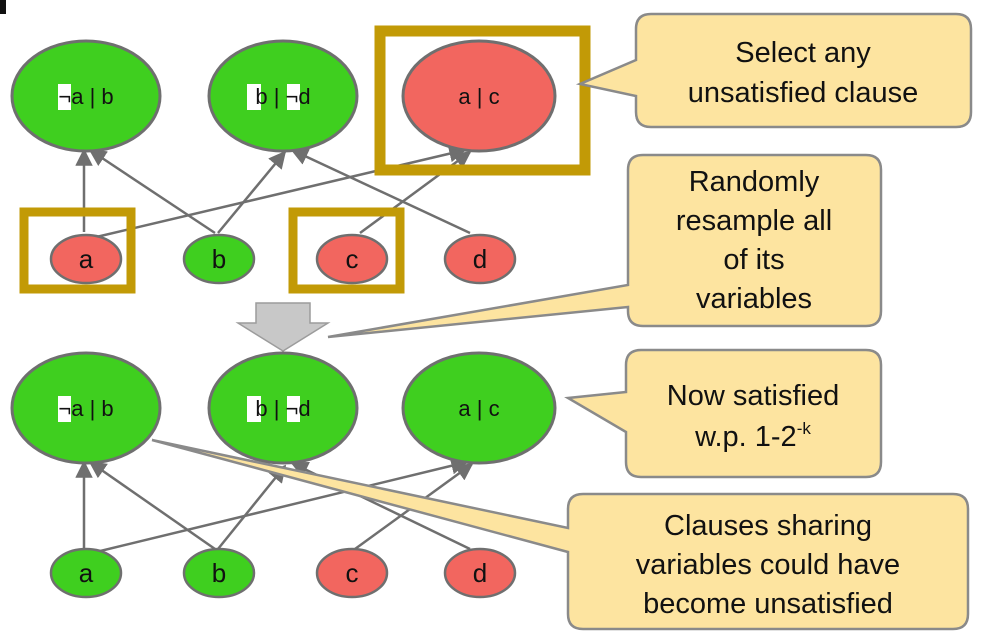 The image size is (990, 642). What do you see at coordinates (768, 604) in the screenshot?
I see `callout-line: become unsatisfied` at bounding box center [768, 604].